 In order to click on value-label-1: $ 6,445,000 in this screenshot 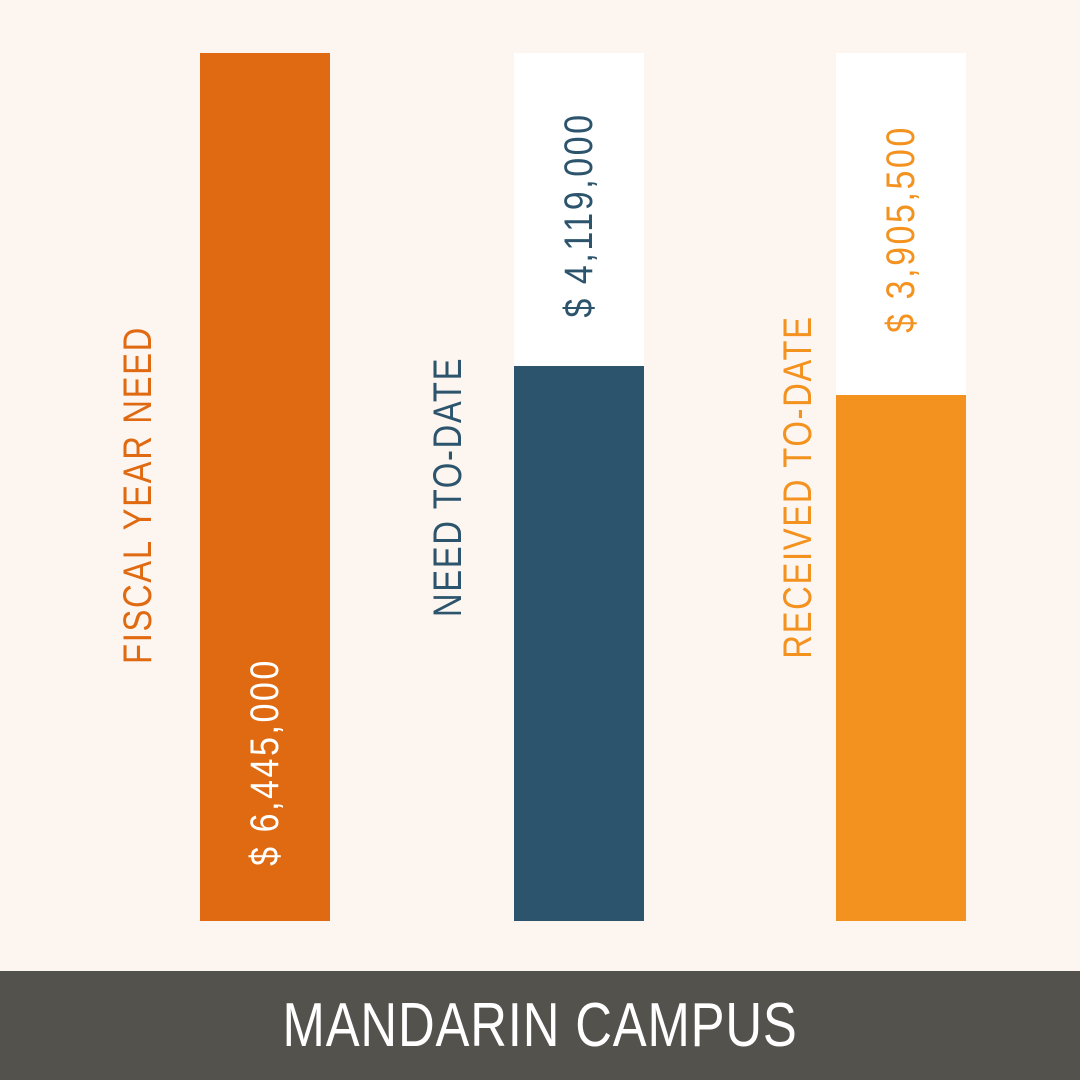, I will do `click(265, 762)`.